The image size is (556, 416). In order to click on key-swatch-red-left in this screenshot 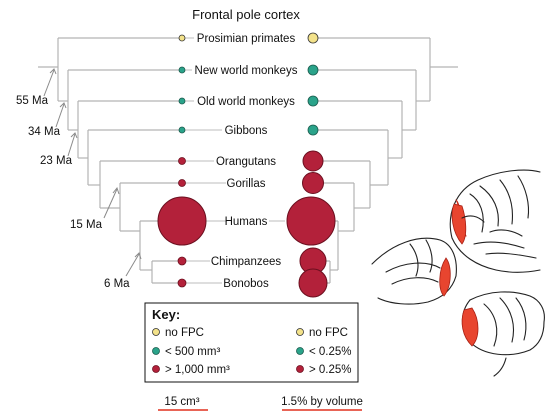, I will do `click(156, 369)`.